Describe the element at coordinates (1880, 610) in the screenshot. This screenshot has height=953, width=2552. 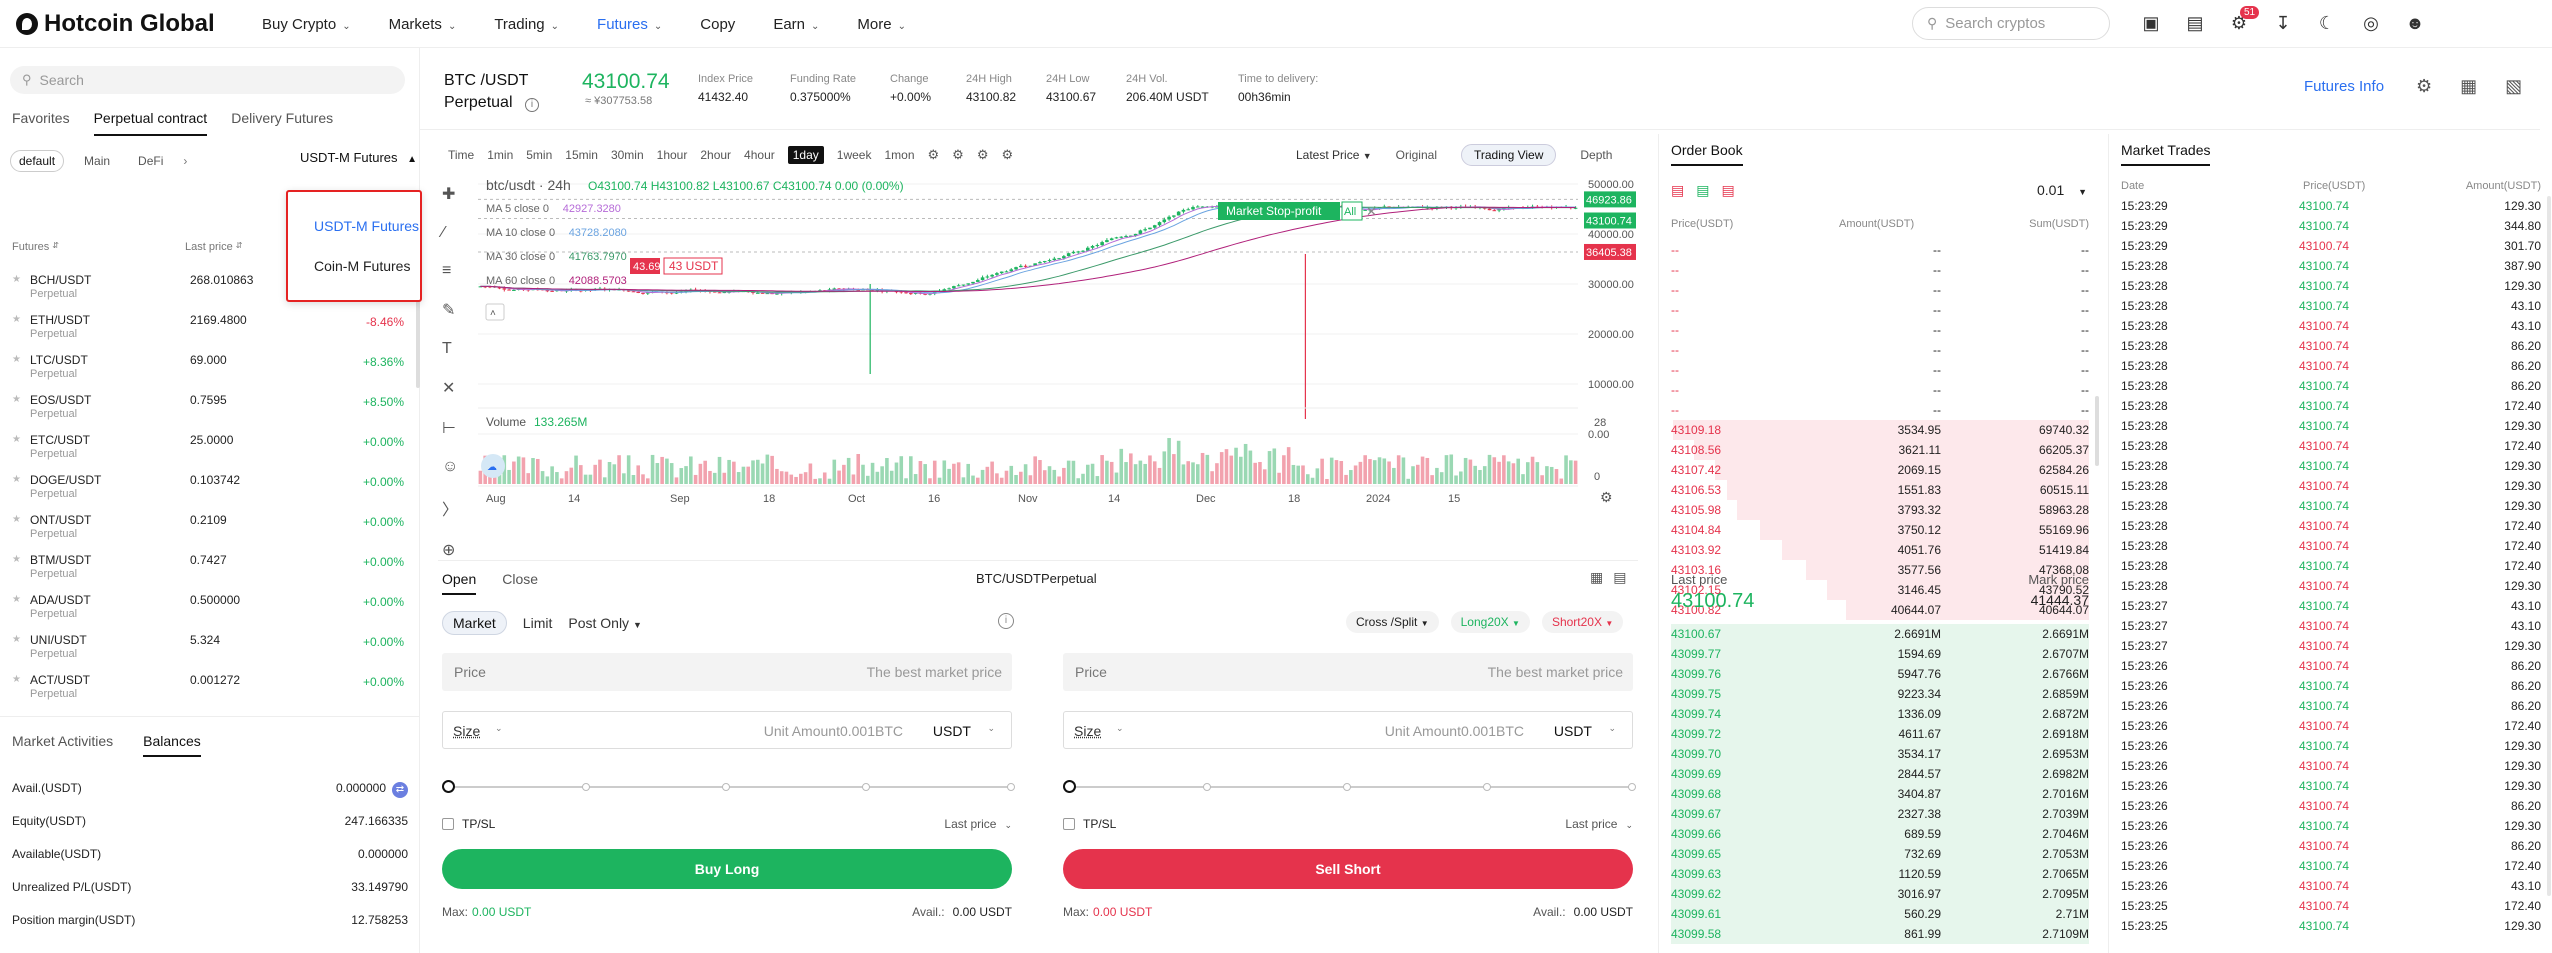
I see `ask-row: 43100.82 40644.07 40644.07` at that location.